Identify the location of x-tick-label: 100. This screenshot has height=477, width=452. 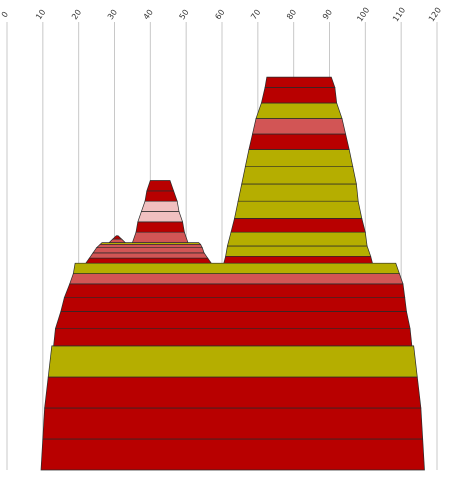
(363, 15).